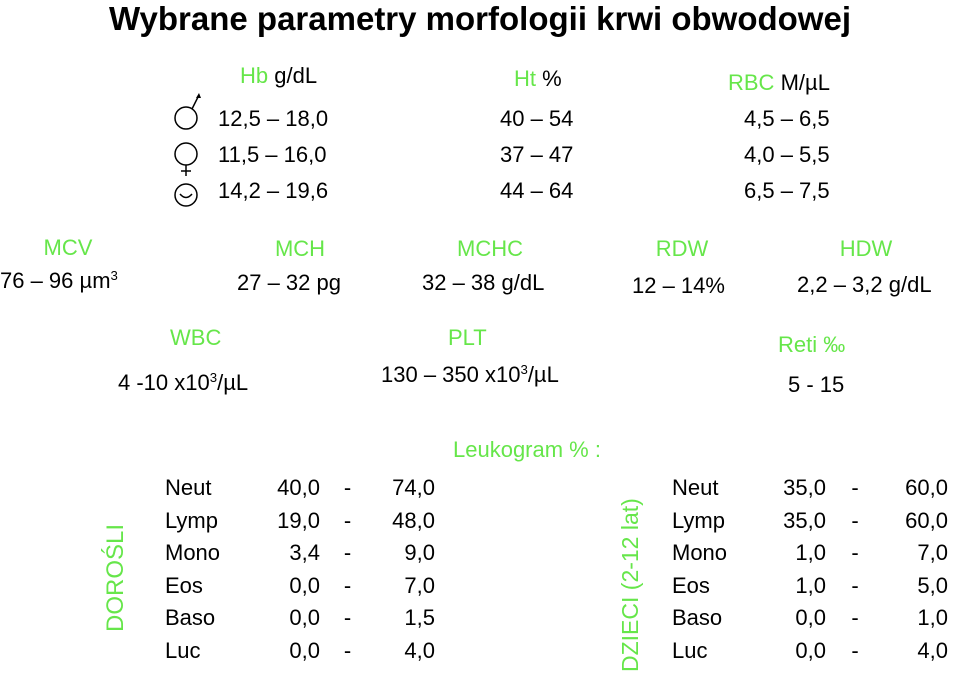  I want to click on child-leukogram-cell-name: Baso, so click(697, 617).